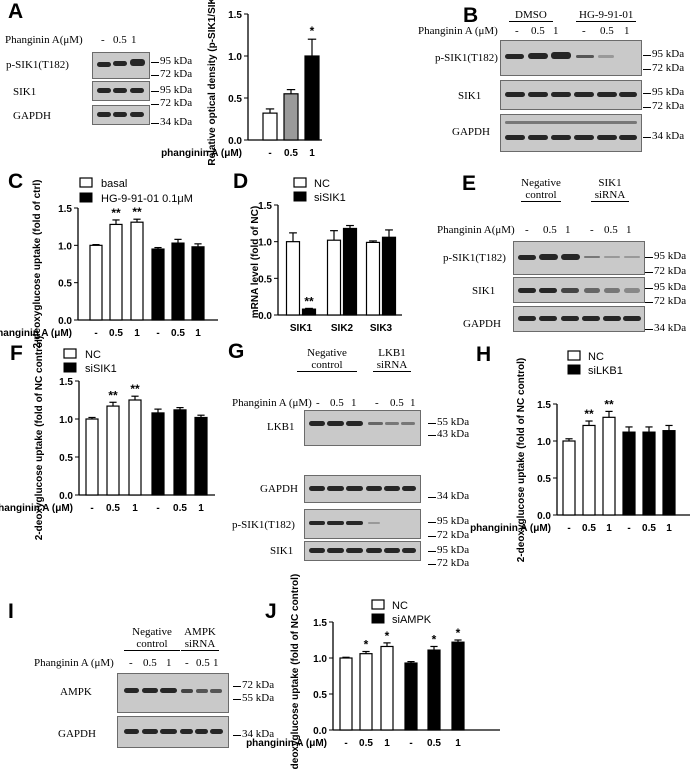 The image size is (700, 769). What do you see at coordinates (150, 663) in the screenshot?
I see `blot-i-dose: 0.5` at bounding box center [150, 663].